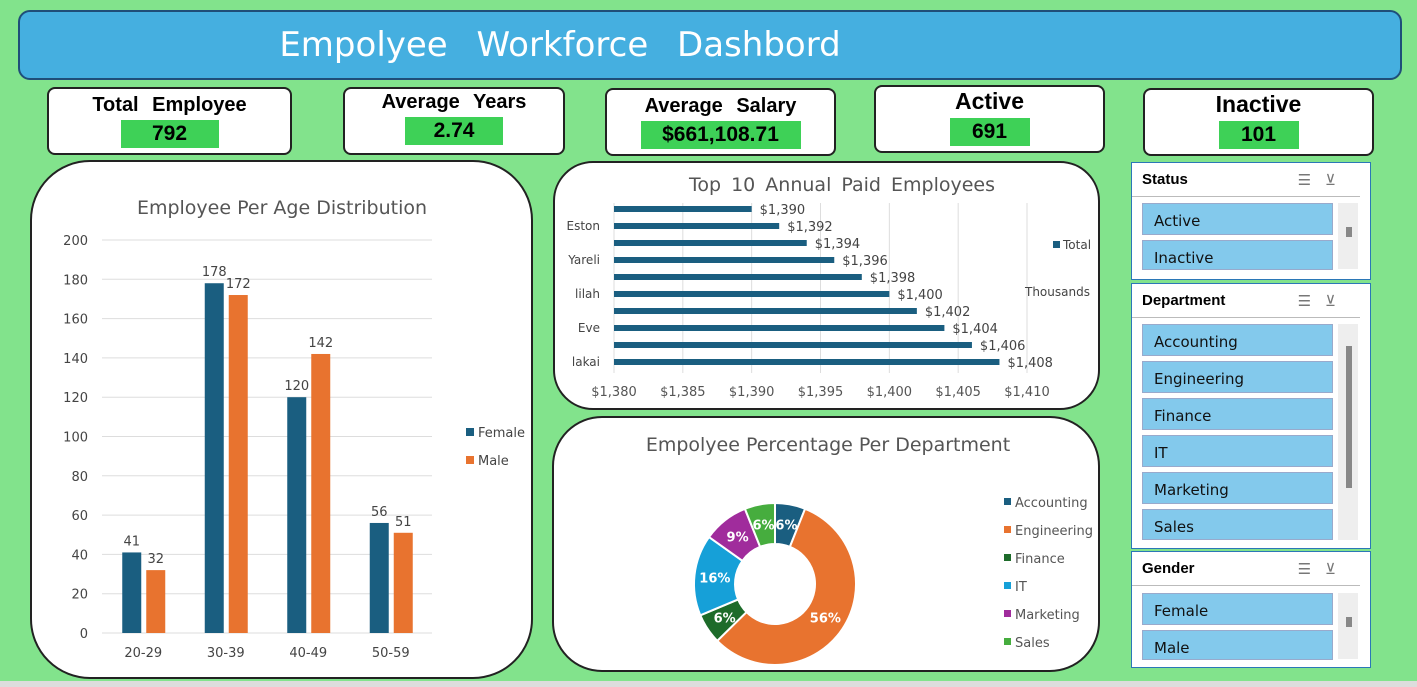 The width and height of the screenshot is (1417, 687). Describe the element at coordinates (296, 386) in the screenshot. I see `data-label: 120` at that location.